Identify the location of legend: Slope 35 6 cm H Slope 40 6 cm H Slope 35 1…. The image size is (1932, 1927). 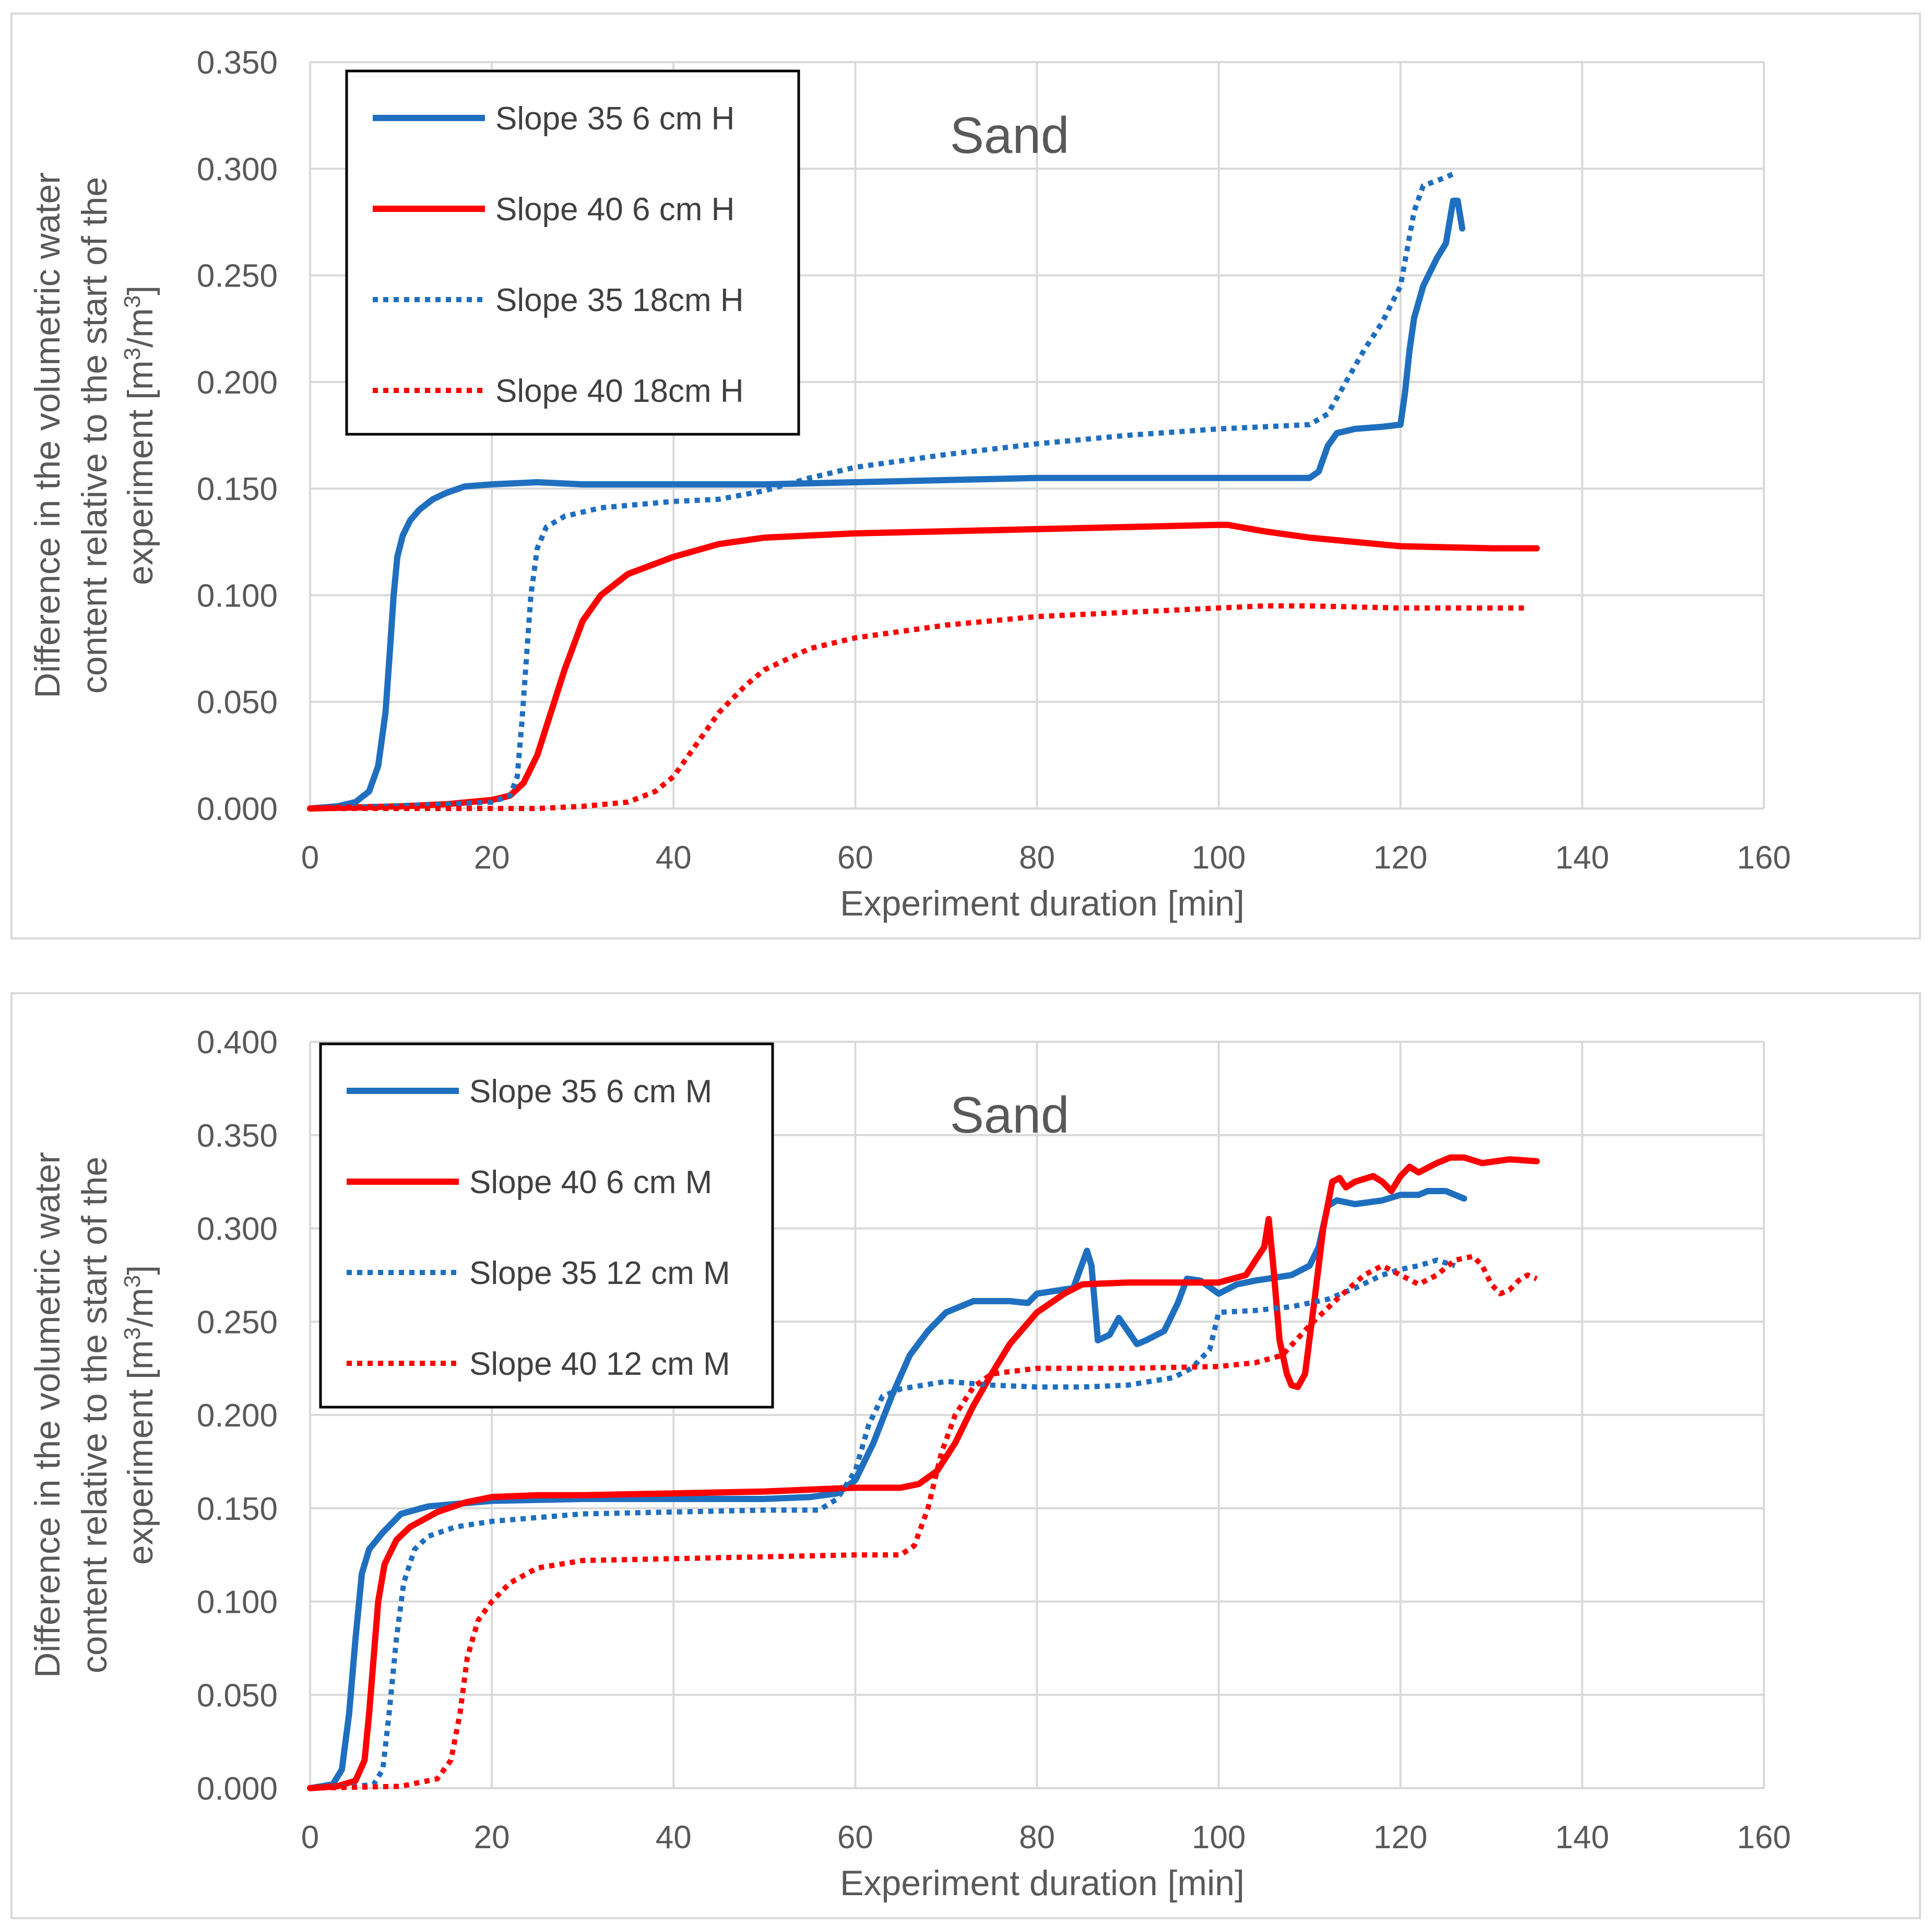
(572, 252).